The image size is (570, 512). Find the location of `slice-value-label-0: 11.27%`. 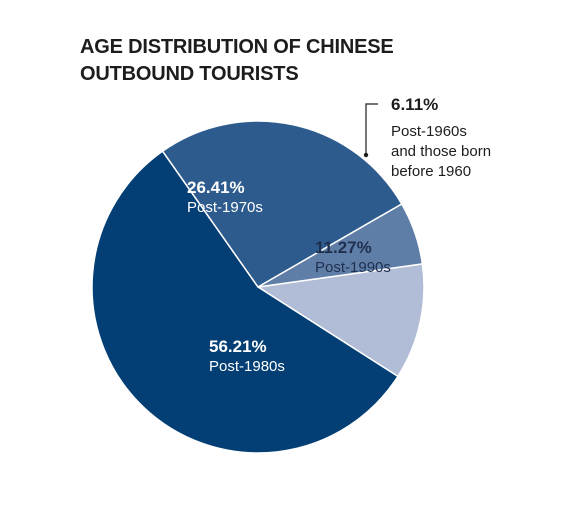

slice-value-label-0: 11.27% is located at coordinates (343, 247).